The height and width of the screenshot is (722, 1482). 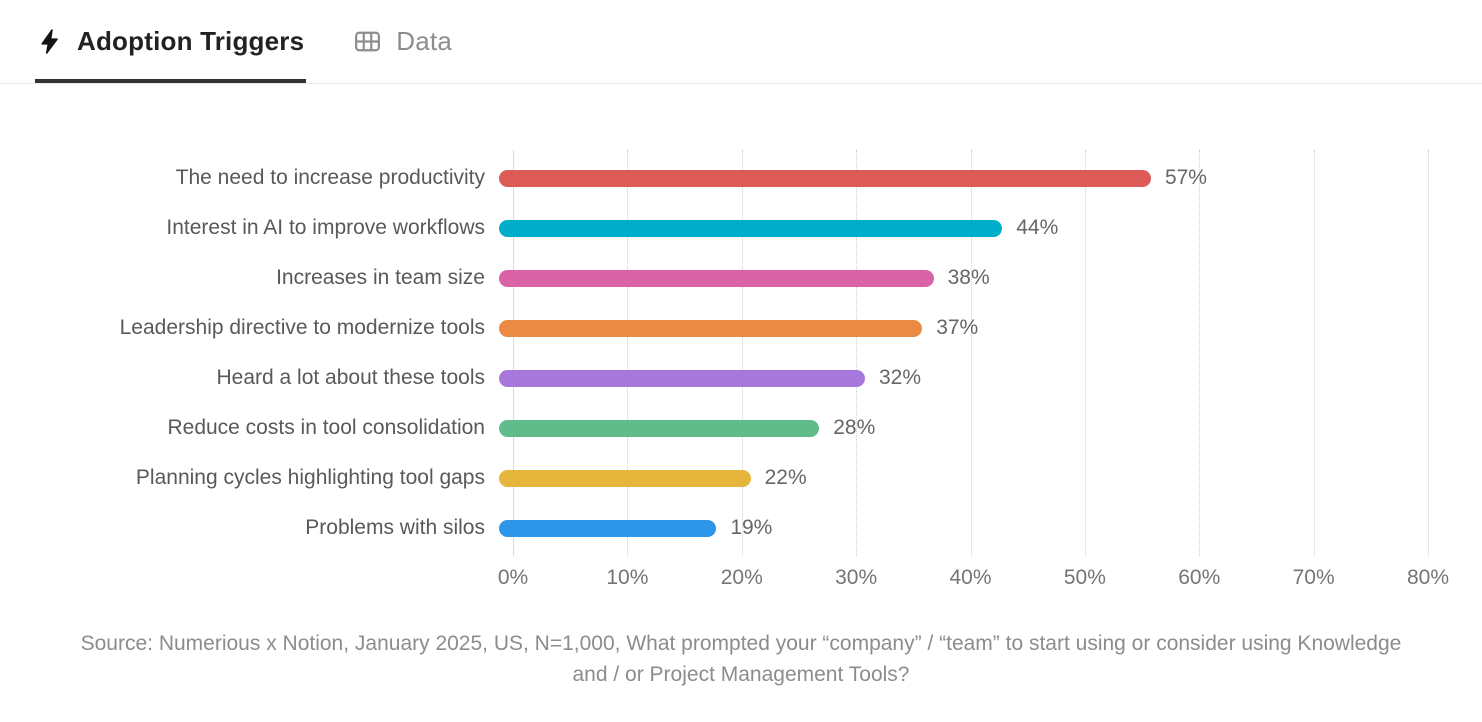 I want to click on chart-row: Problems with silos 19%, so click(x=741, y=528).